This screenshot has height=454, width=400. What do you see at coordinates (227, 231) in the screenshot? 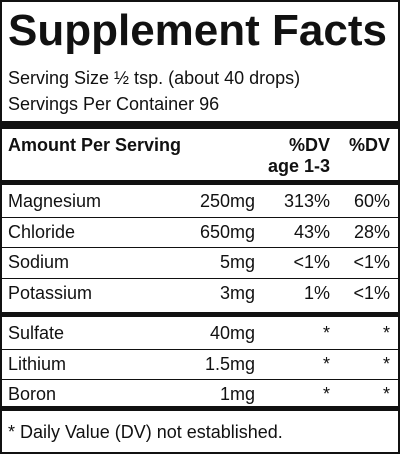
I see `amount: 650mg` at bounding box center [227, 231].